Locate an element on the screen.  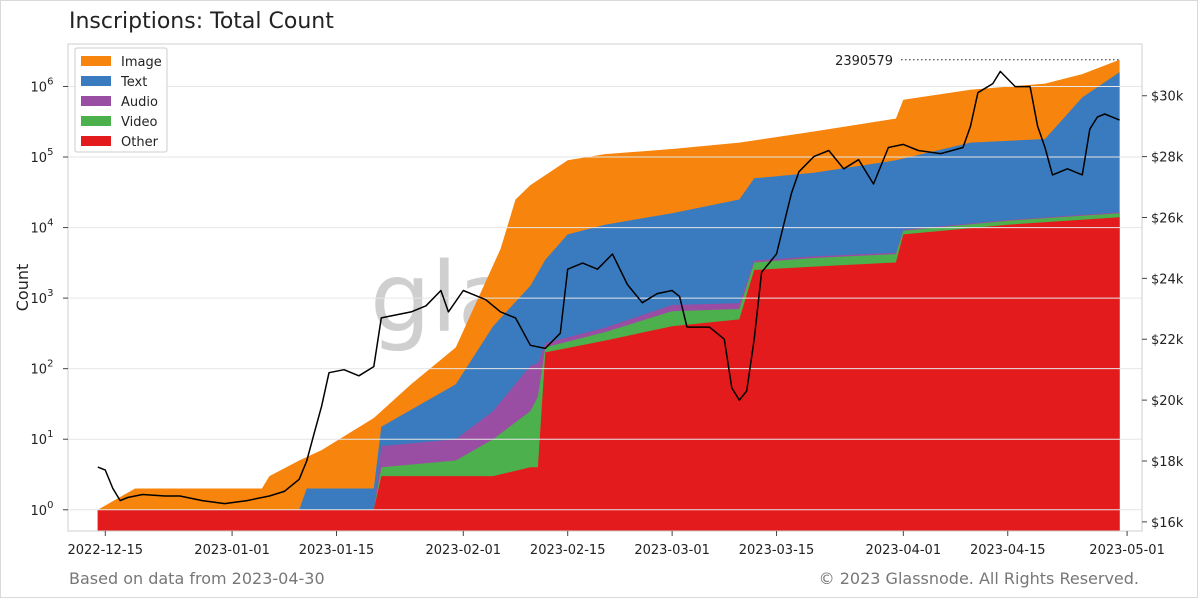
price-tick-label: $22k is located at coordinates (1167, 340).